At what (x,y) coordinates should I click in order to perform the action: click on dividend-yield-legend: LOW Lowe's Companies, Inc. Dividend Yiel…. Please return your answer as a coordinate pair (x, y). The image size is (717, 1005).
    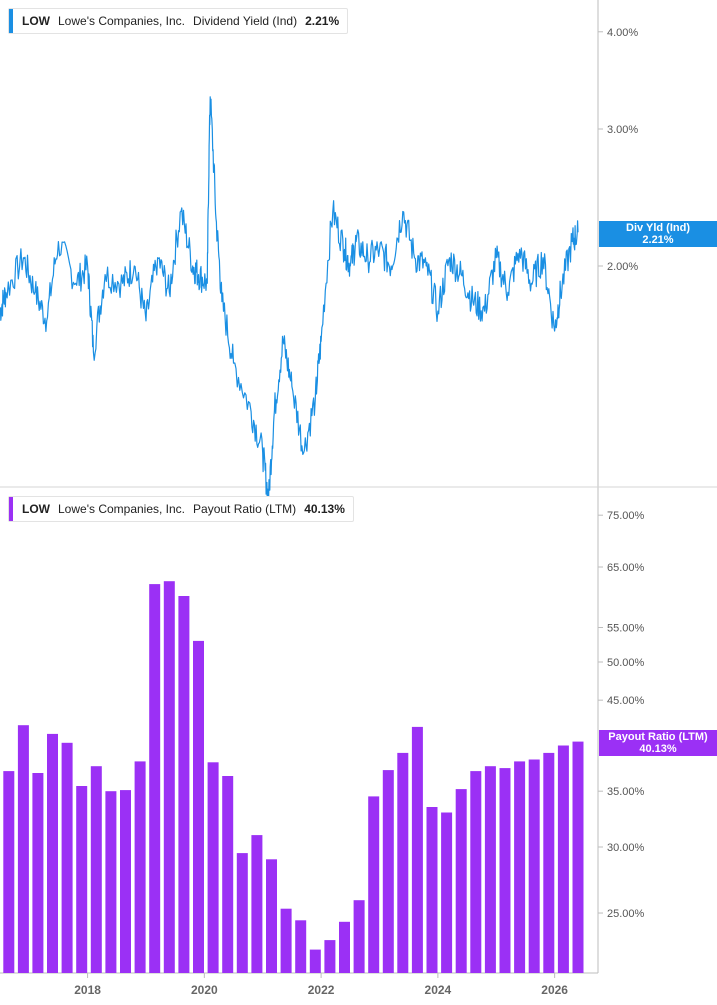
    Looking at the image, I should click on (178, 21).